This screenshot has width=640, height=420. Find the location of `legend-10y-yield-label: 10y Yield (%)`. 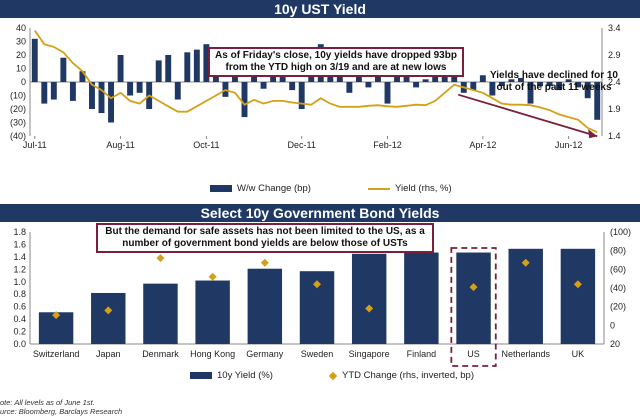

legend-10y-yield-label: 10y Yield (%) is located at coordinates (245, 375).